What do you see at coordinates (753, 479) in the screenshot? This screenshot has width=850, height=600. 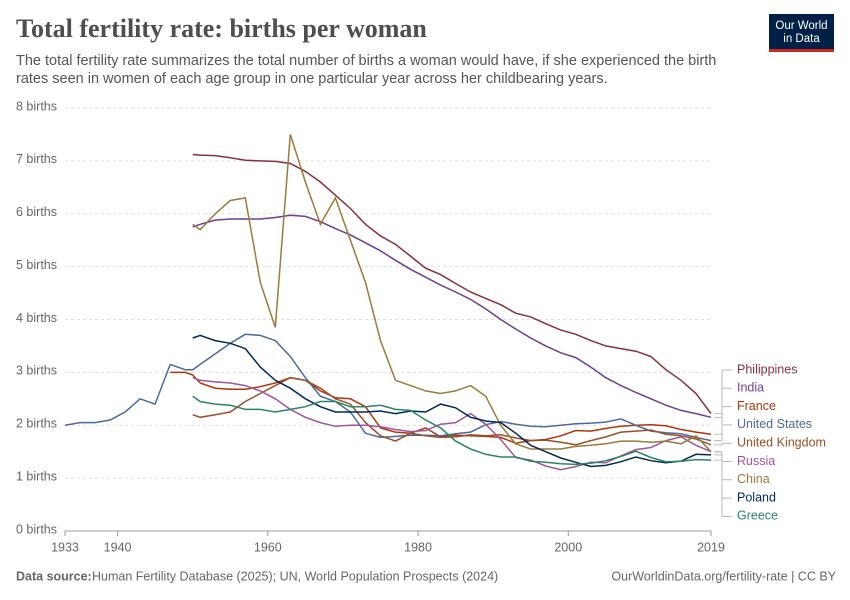 I see `legend-label: China` at bounding box center [753, 479].